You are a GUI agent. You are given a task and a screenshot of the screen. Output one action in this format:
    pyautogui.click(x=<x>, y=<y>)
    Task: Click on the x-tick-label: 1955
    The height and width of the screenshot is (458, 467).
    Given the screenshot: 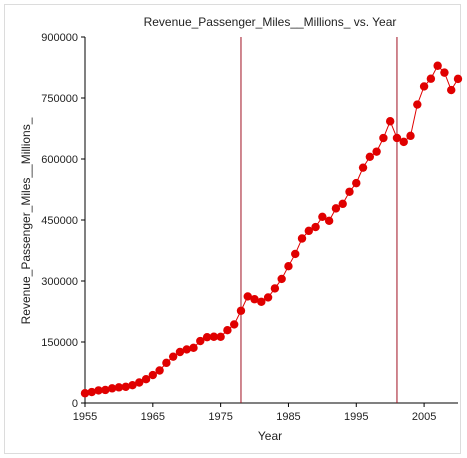 What is the action you would take?
    pyautogui.click(x=85, y=417)
    